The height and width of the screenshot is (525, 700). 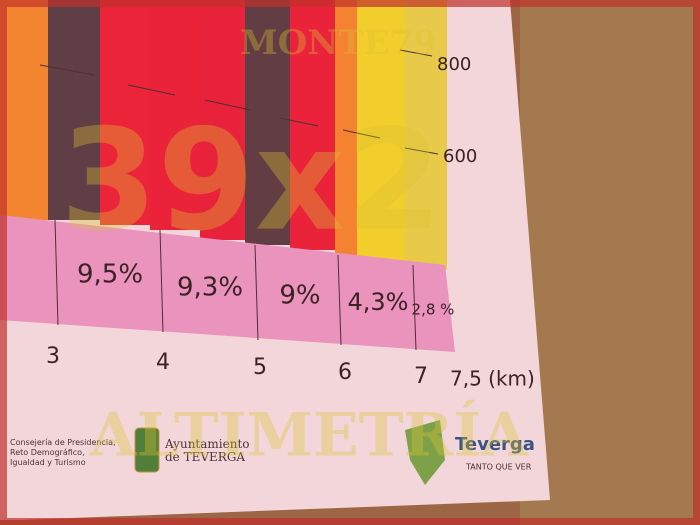 What do you see at coordinates (492, 379) in the screenshot?
I see `km-label: 7,5 (km)` at bounding box center [492, 379].